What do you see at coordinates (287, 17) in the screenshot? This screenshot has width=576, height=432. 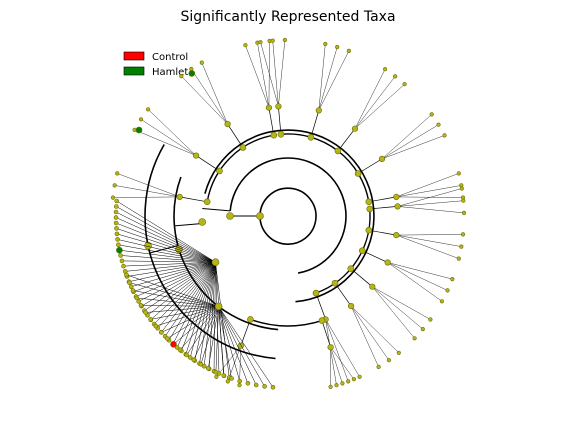 I see `figure-title: Significantly Represented Taxa` at bounding box center [287, 17].